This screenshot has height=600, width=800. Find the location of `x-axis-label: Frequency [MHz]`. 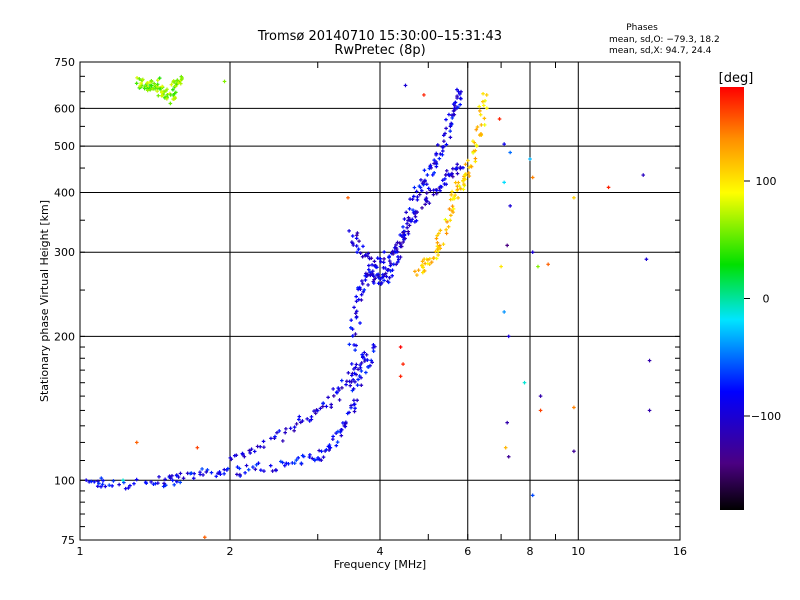

x-axis-label: Frequency [MHz] is located at coordinates (380, 564).